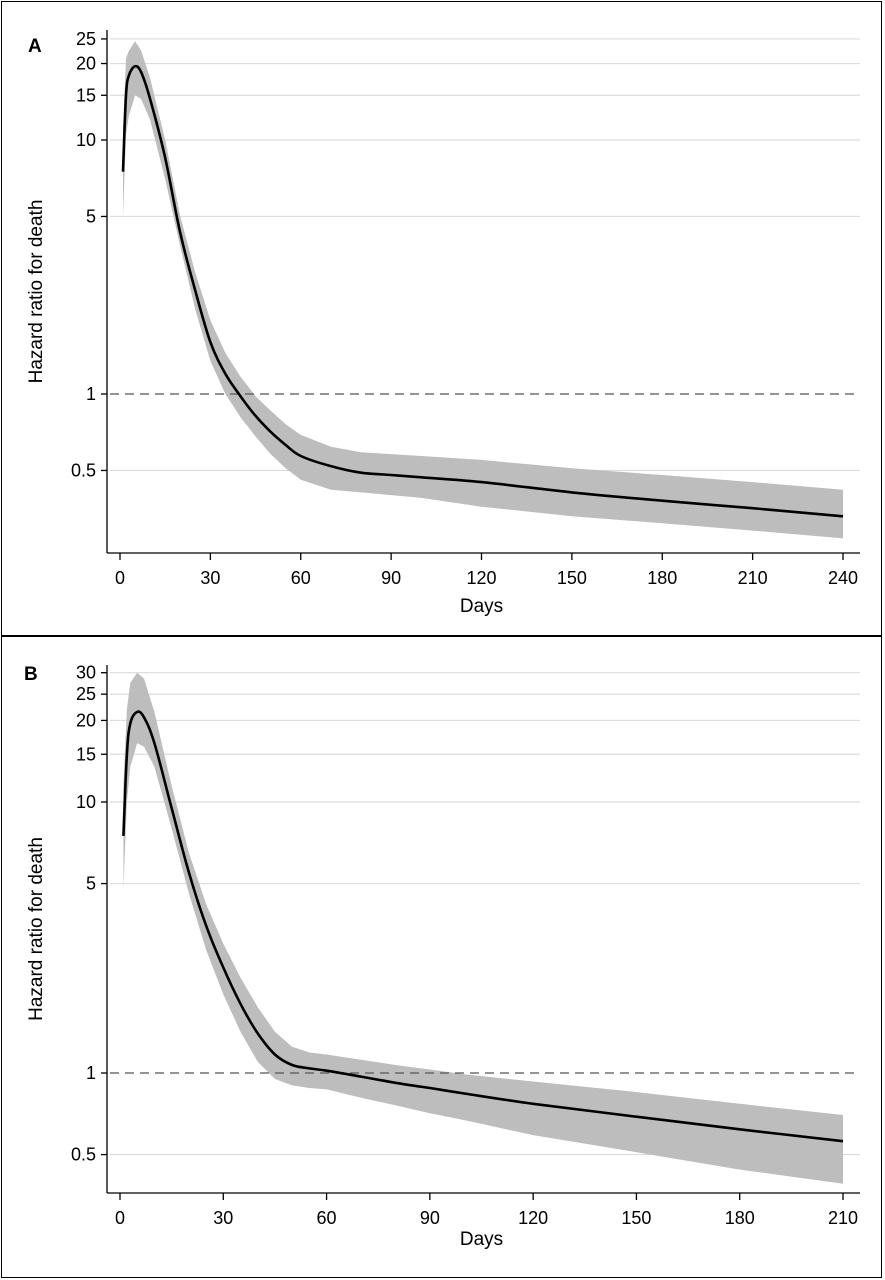 The height and width of the screenshot is (1280, 885). I want to click on x-tick-label: 240, so click(843, 578).